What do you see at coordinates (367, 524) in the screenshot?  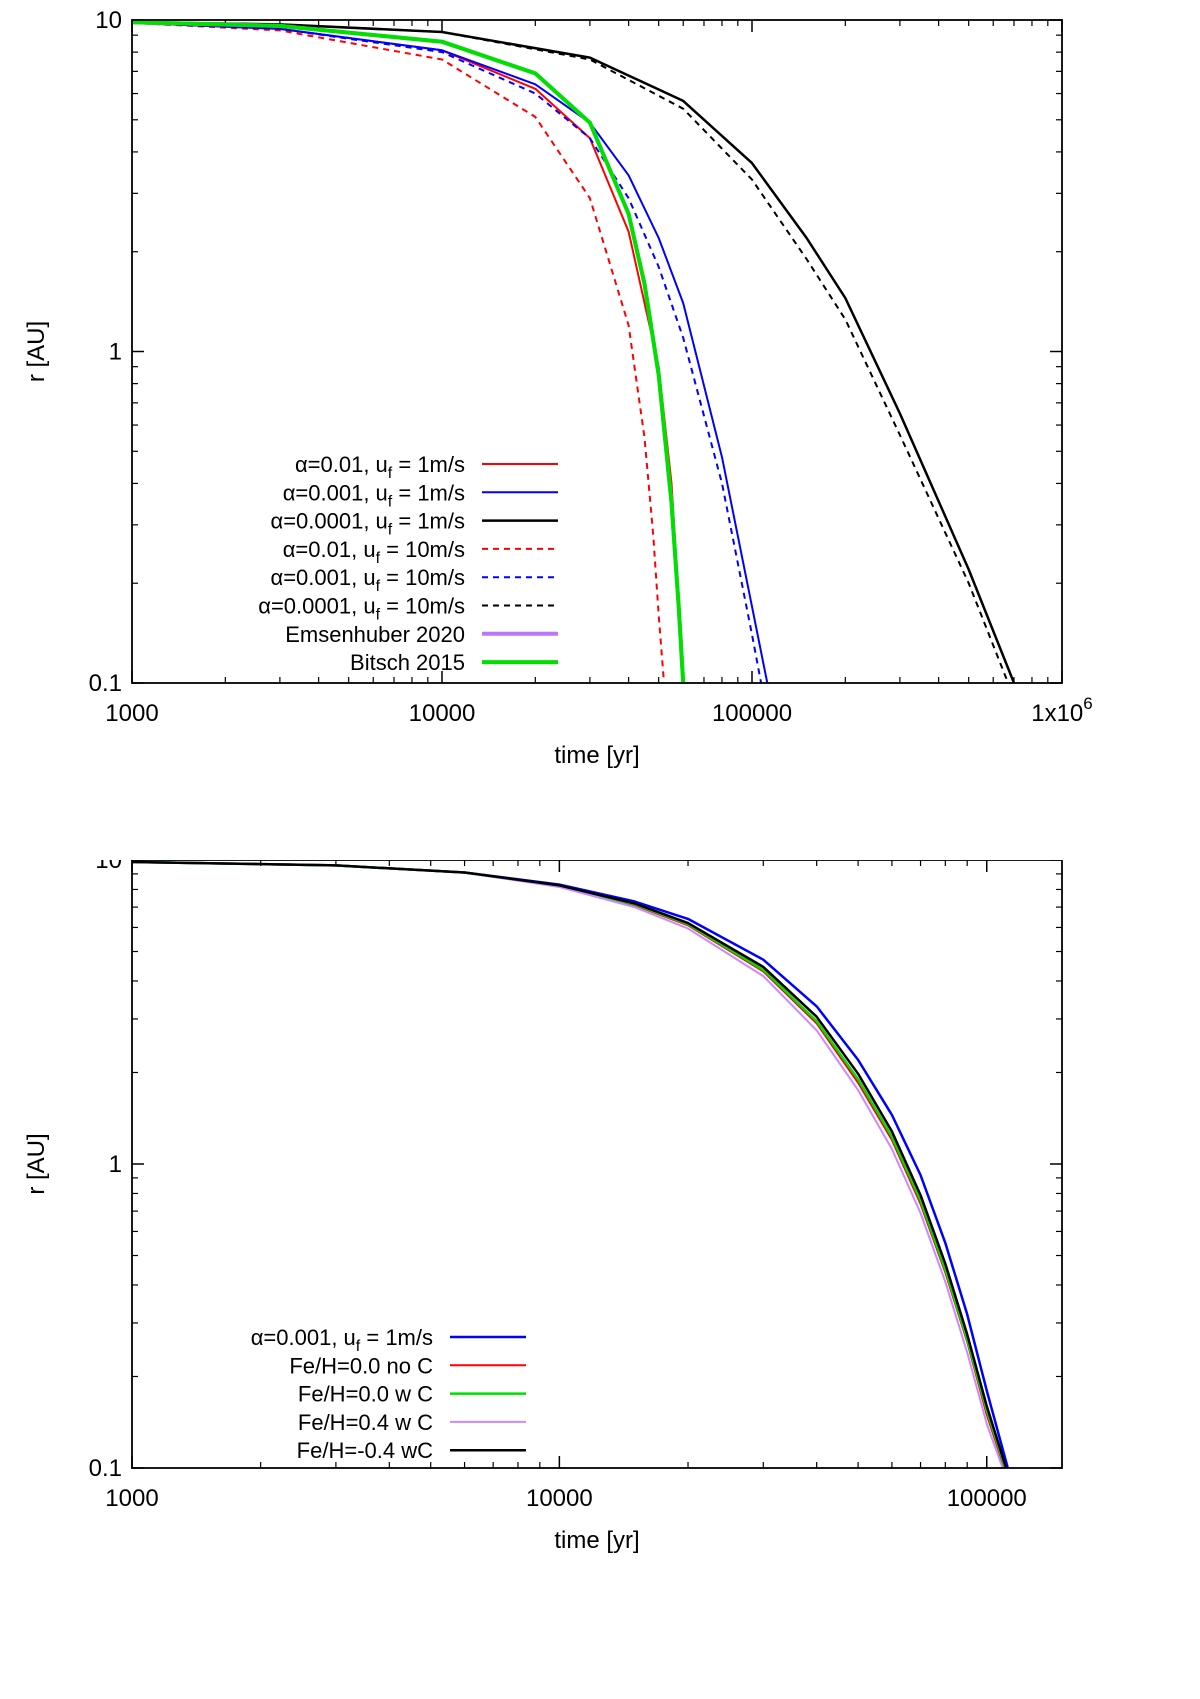 I see `legend-label: α=0.0001, uf​ = 1m/s` at bounding box center [367, 524].